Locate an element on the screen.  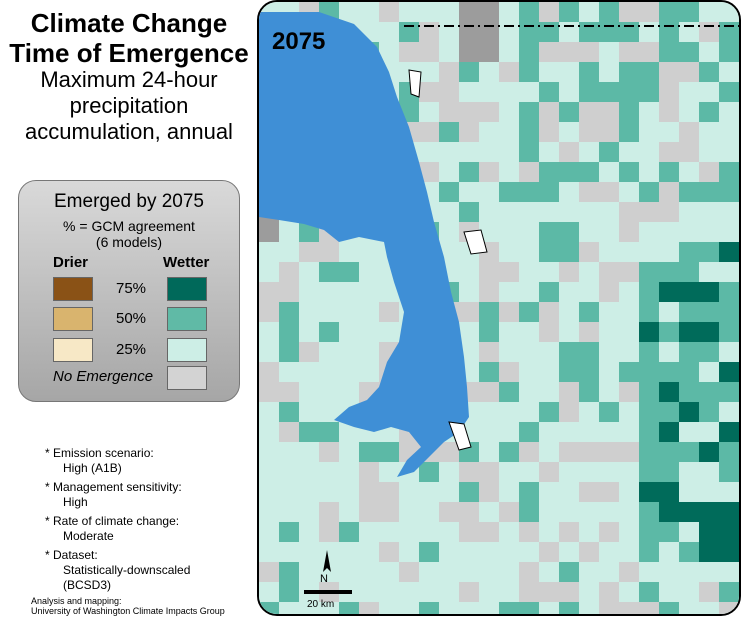
note-management: * Management sensitivity: High is located at coordinates (129, 495).